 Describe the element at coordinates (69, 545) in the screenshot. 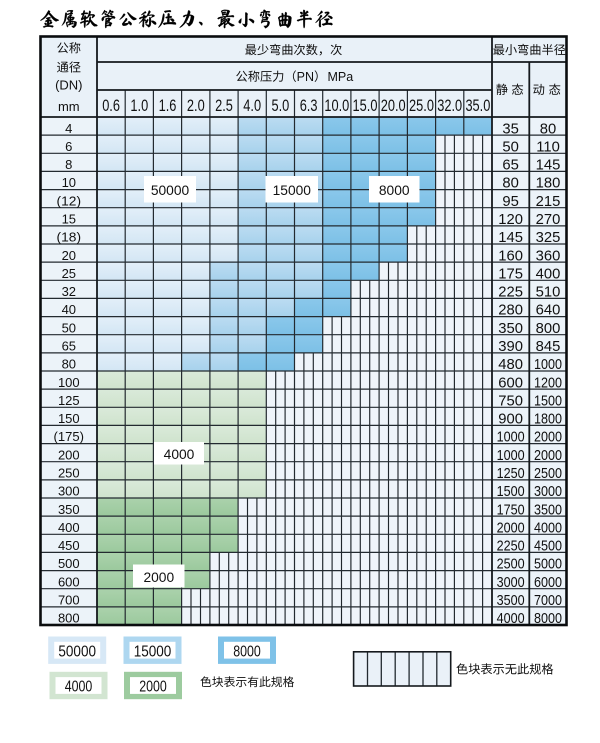

I see `svg-text: 450` at that location.